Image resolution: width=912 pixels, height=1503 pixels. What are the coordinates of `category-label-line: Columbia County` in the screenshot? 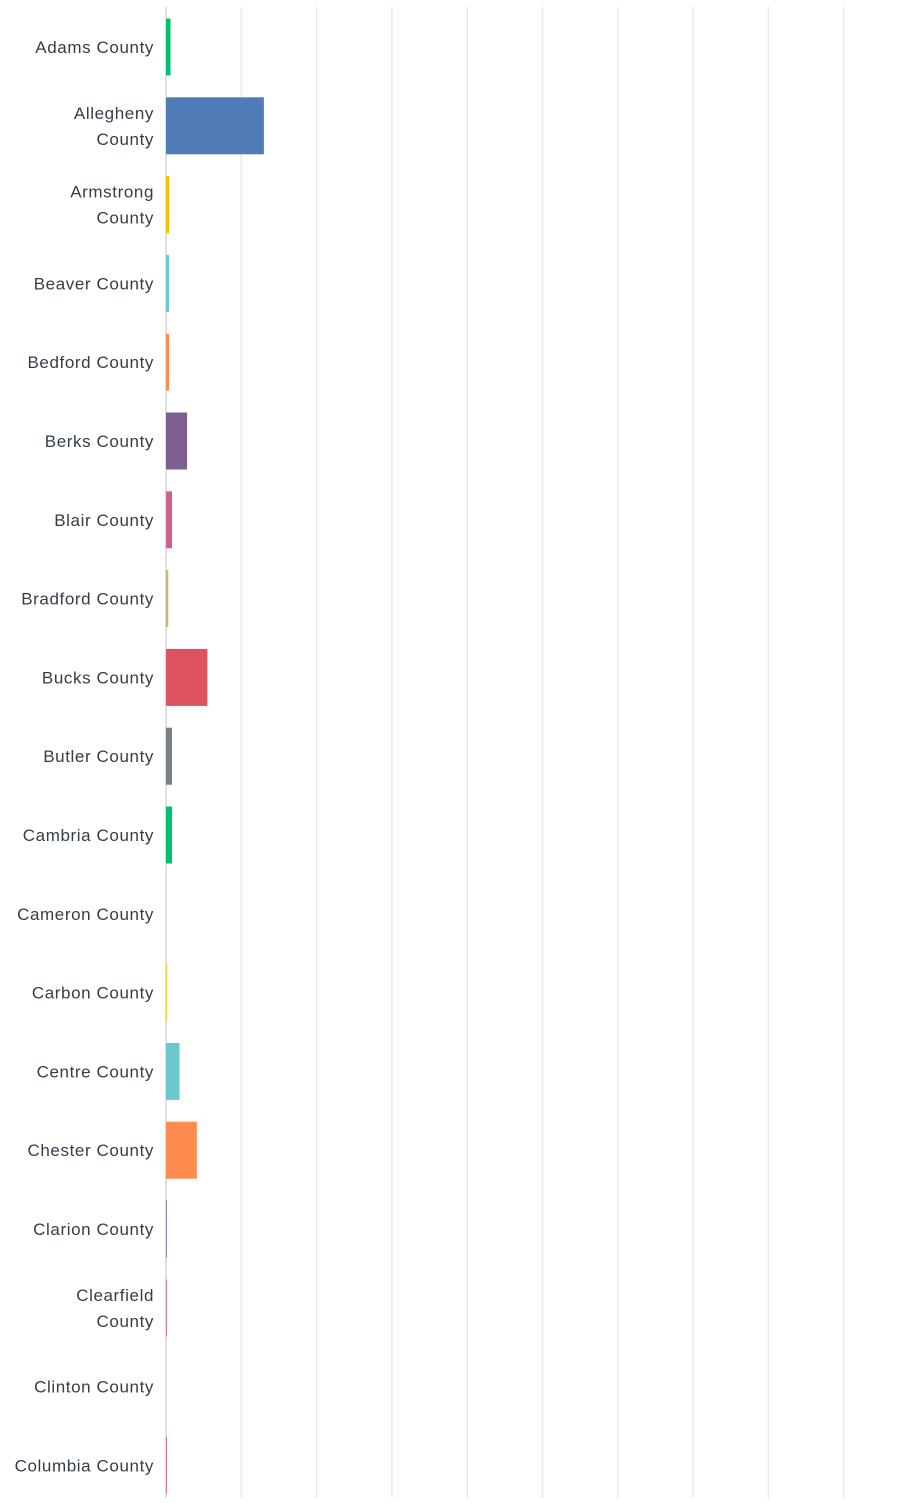 It's located at (84, 1465).